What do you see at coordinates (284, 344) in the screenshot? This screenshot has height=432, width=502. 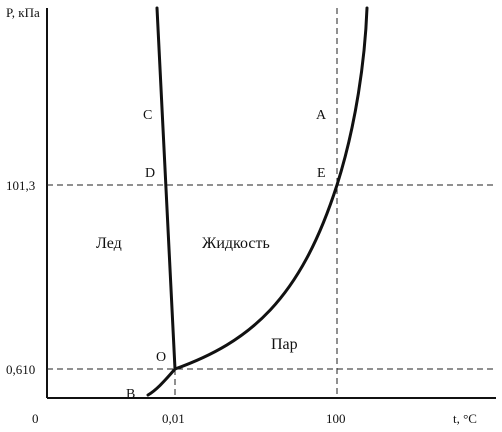 I see `region-vapor: Пар` at bounding box center [284, 344].